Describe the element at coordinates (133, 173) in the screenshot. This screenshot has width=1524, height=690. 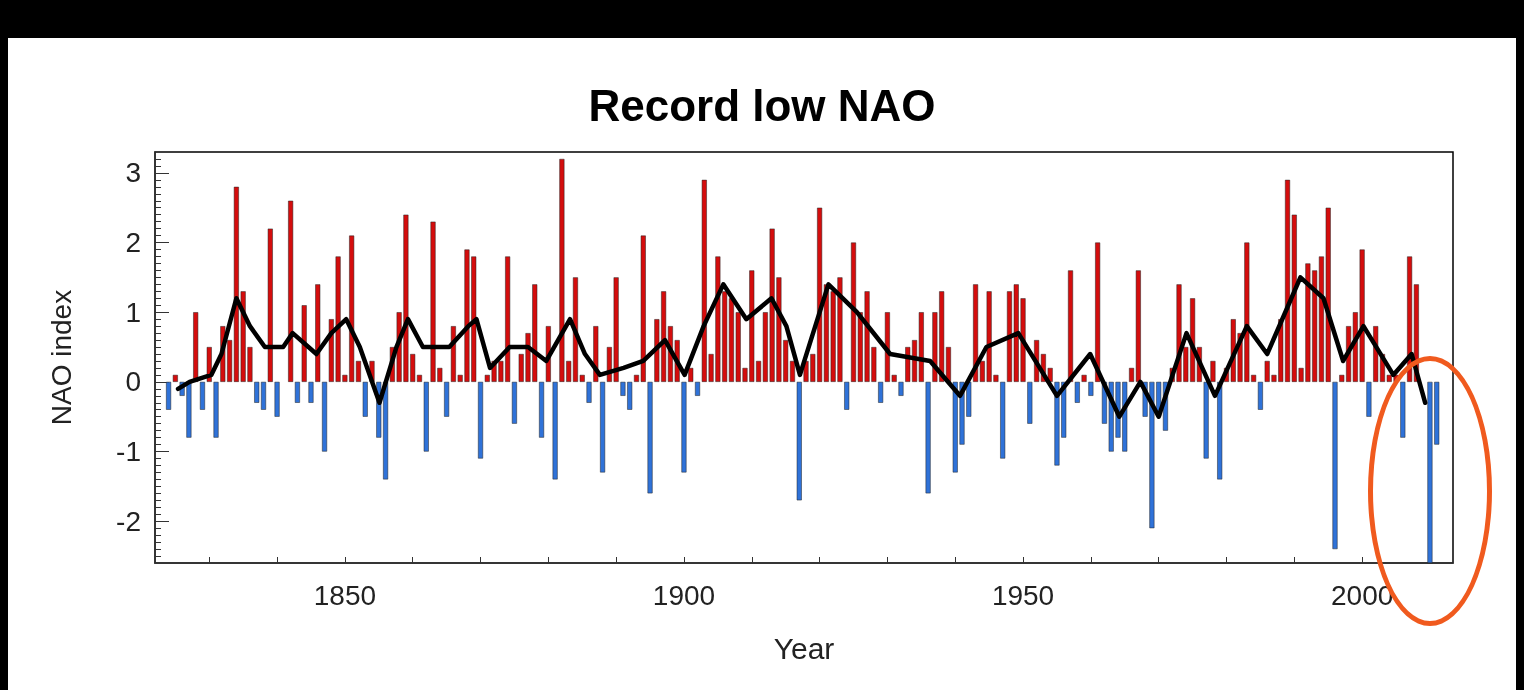
I see `y-tick-label: 3` at that location.